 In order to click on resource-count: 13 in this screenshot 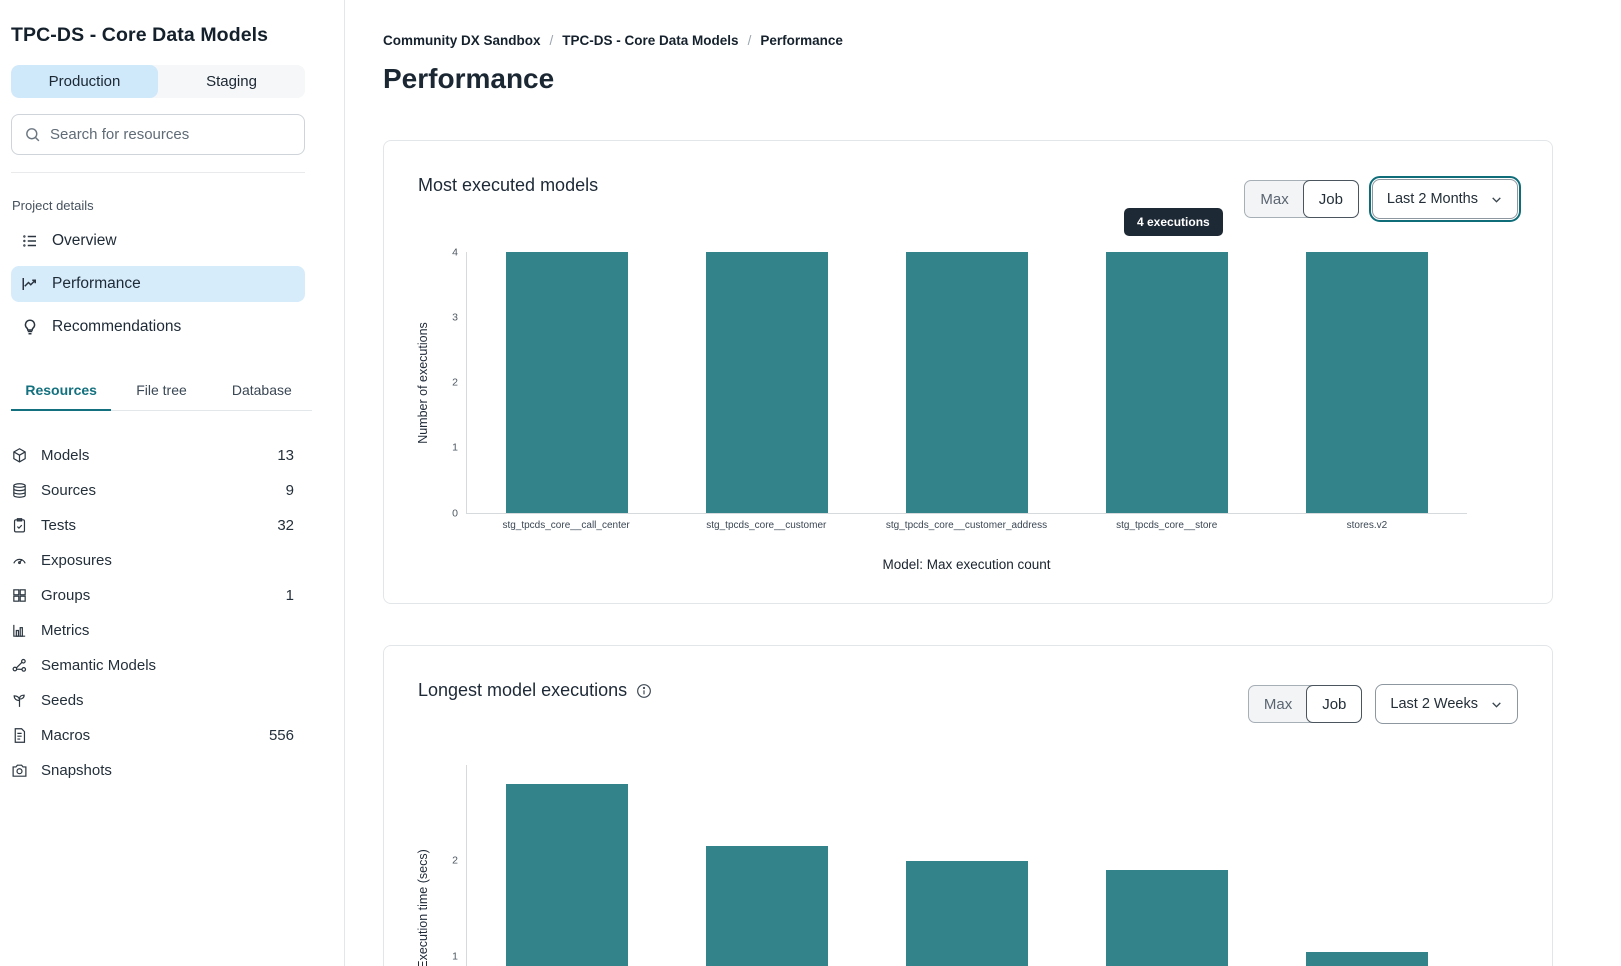, I will do `click(285, 455)`.